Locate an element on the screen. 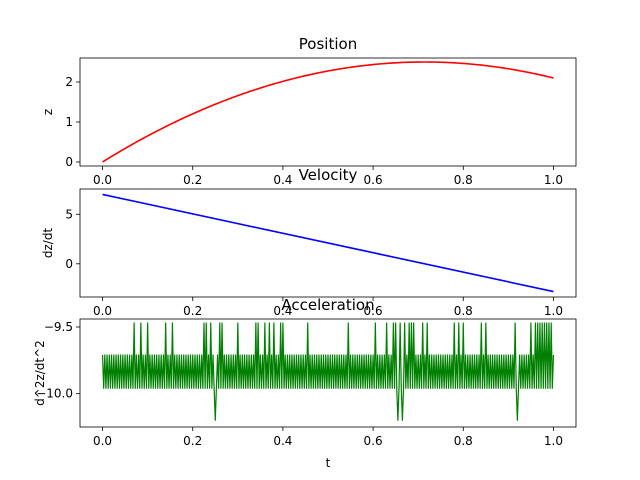  velocity-x-tick-label: 1.0 is located at coordinates (553, 311).